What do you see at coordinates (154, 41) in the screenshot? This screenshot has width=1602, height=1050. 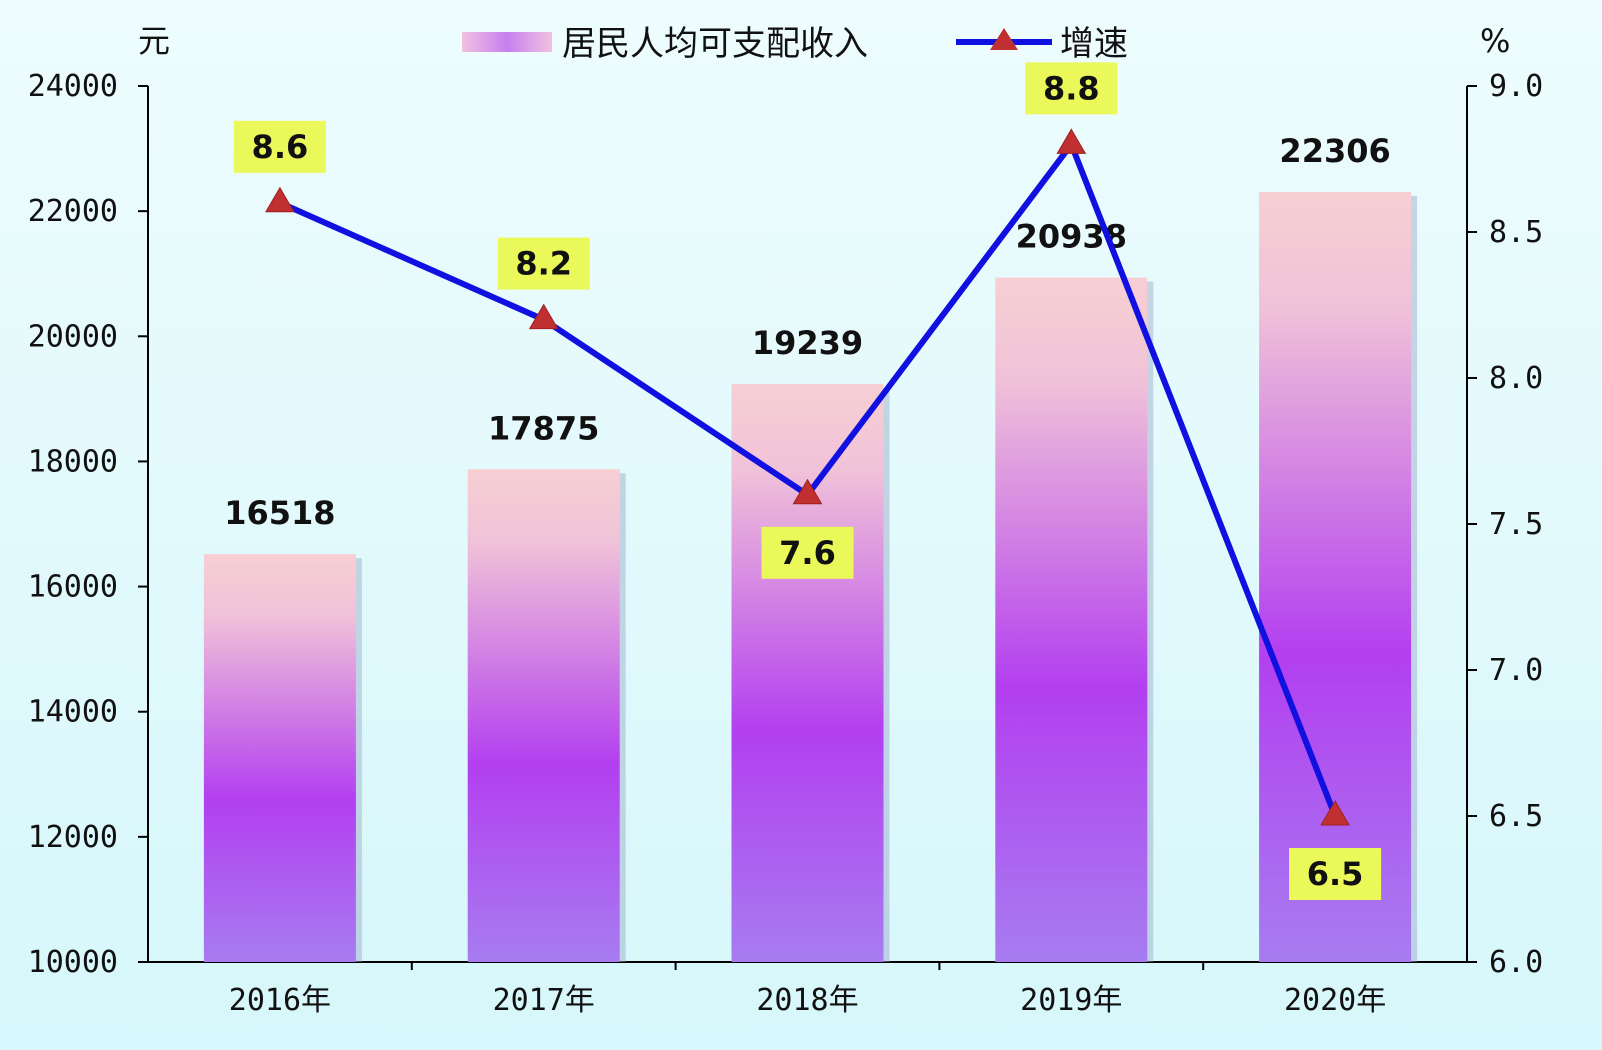 I see `left-axis-unit: 元` at bounding box center [154, 41].